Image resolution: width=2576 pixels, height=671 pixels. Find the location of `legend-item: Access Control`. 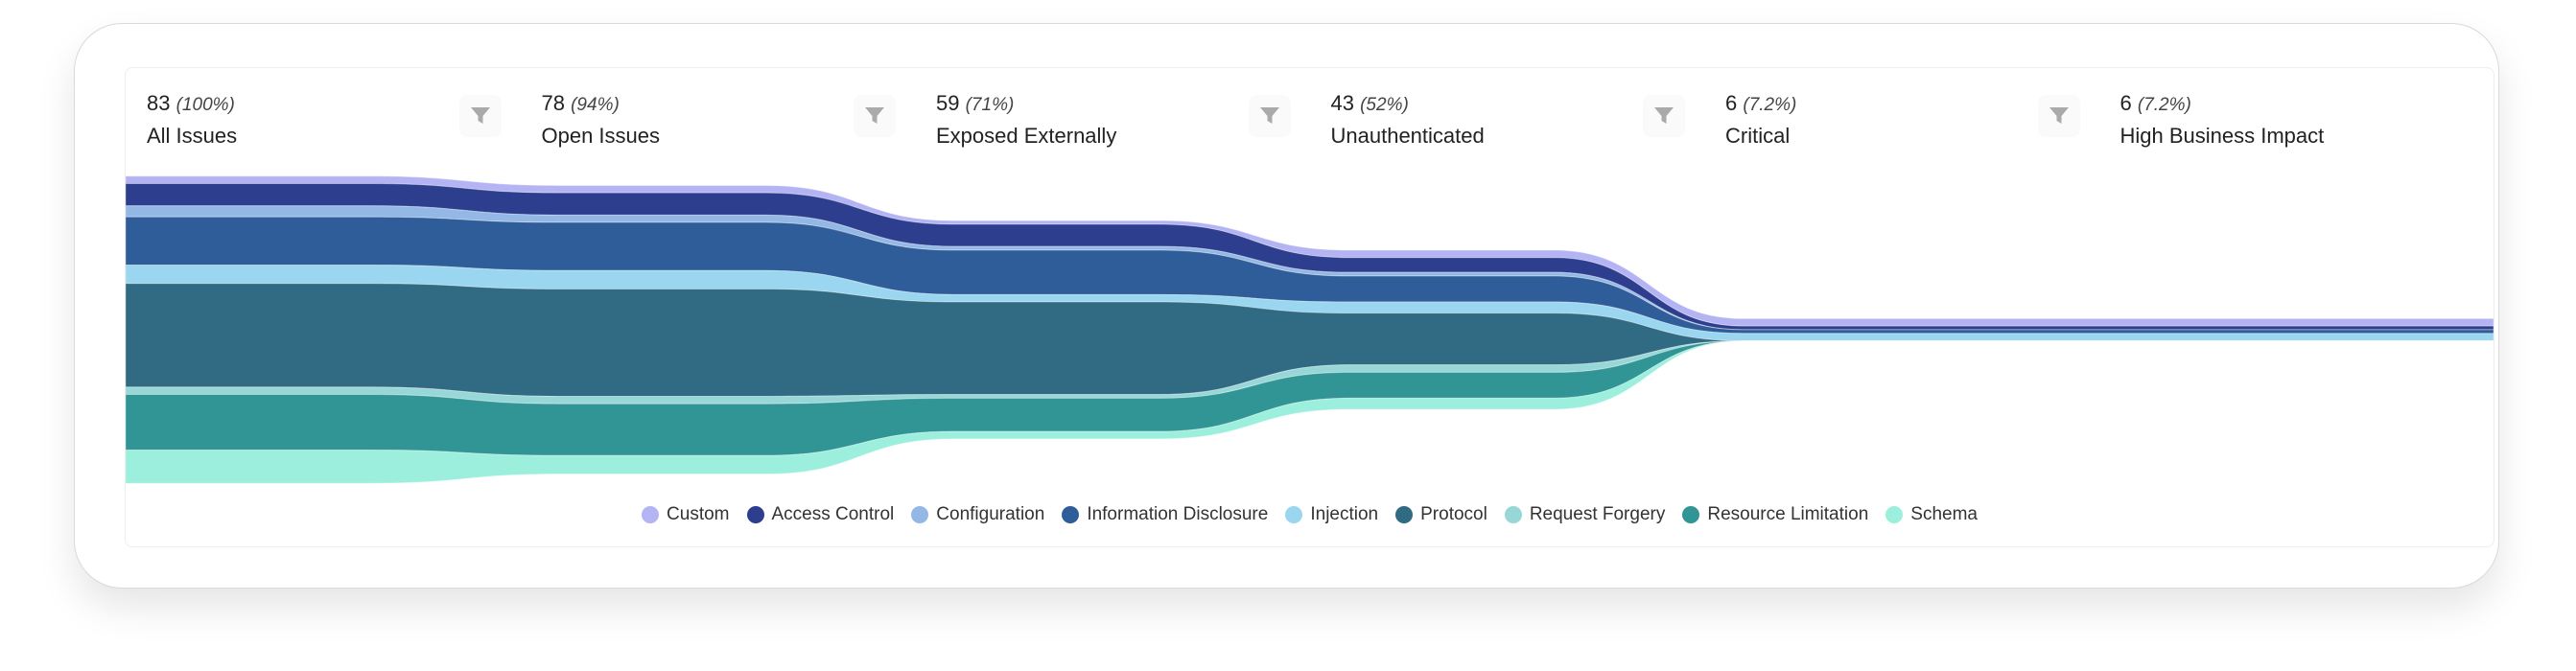

legend-item: Access Control is located at coordinates (820, 514).